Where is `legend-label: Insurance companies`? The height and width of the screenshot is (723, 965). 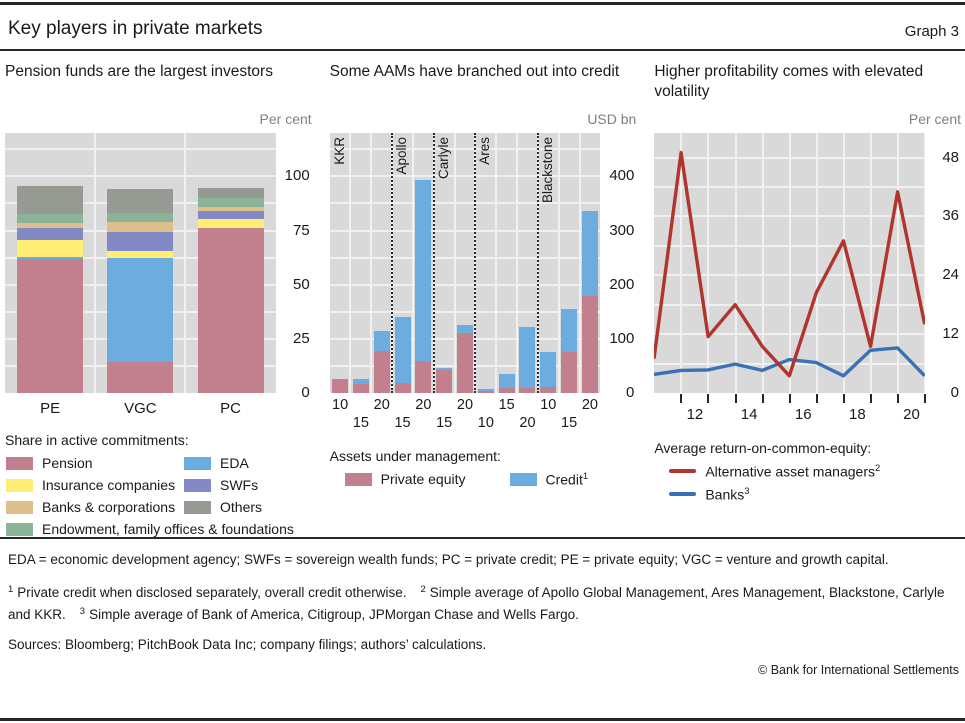 legend-label: Insurance companies is located at coordinates (109, 485).